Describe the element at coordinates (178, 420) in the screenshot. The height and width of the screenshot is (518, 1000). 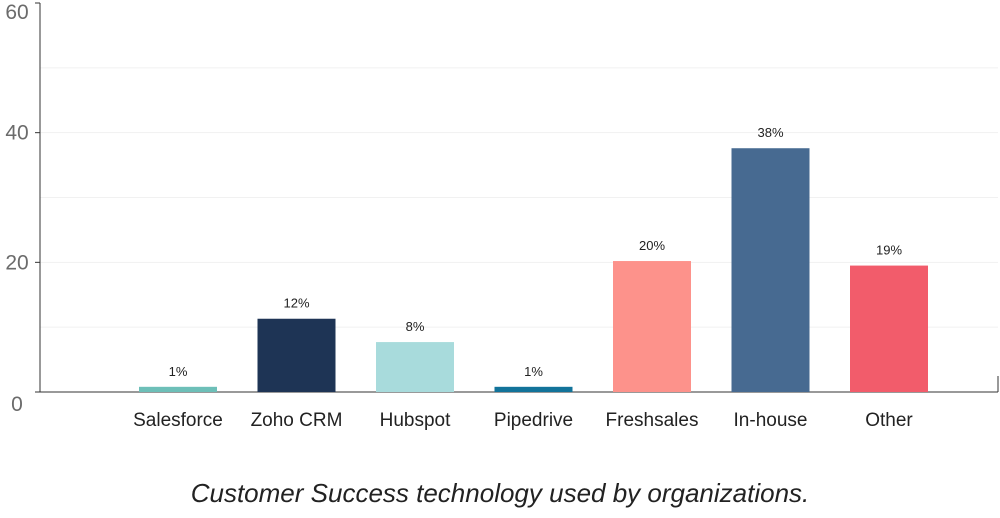
I see `x-category-label: Salesforce` at that location.